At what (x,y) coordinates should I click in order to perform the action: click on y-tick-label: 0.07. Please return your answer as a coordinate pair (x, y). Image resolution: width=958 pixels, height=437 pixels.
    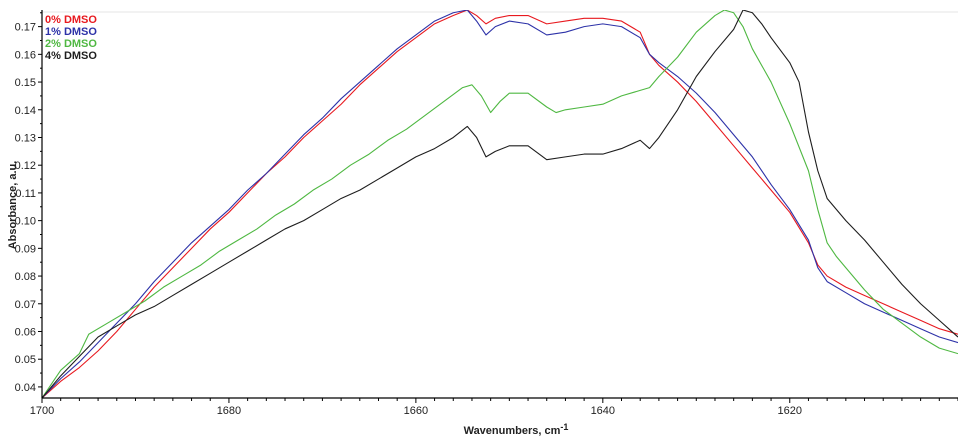
    Looking at the image, I should click on (25, 305).